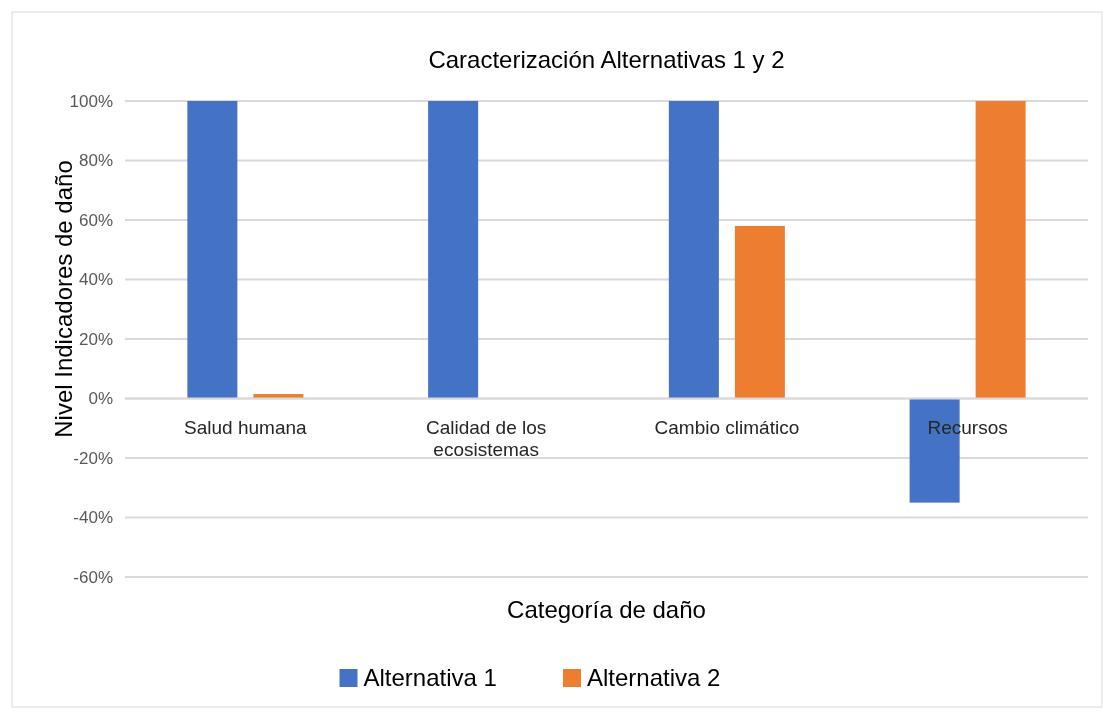 The width and height of the screenshot is (1110, 713). I want to click on x-tick-label: Salud humana, so click(246, 427).